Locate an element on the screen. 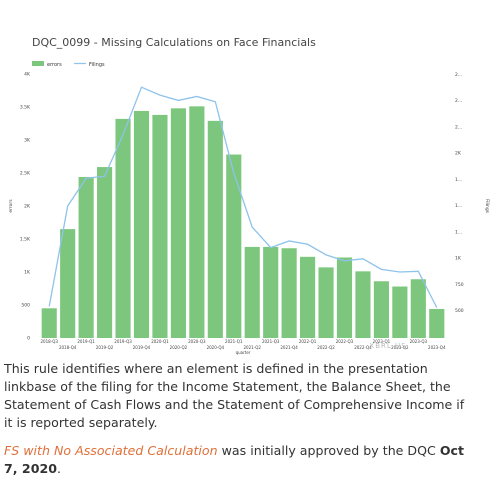 The height and width of the screenshot is (497, 500). rule-link: FS with No Associated Calculation is located at coordinates (111, 450).